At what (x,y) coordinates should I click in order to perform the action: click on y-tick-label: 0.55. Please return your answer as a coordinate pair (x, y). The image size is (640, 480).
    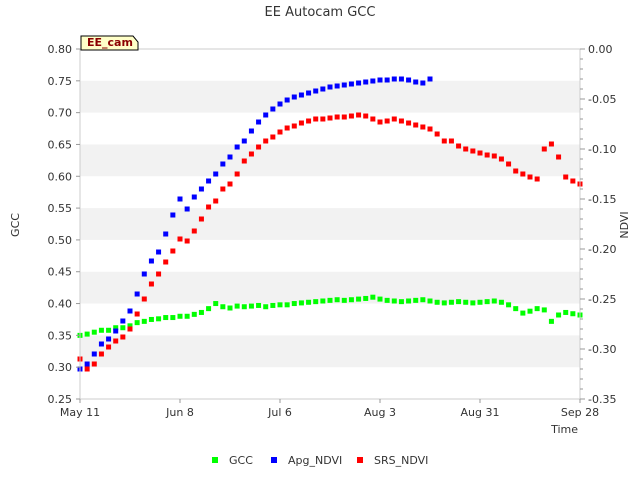
    Looking at the image, I should click on (60, 208).